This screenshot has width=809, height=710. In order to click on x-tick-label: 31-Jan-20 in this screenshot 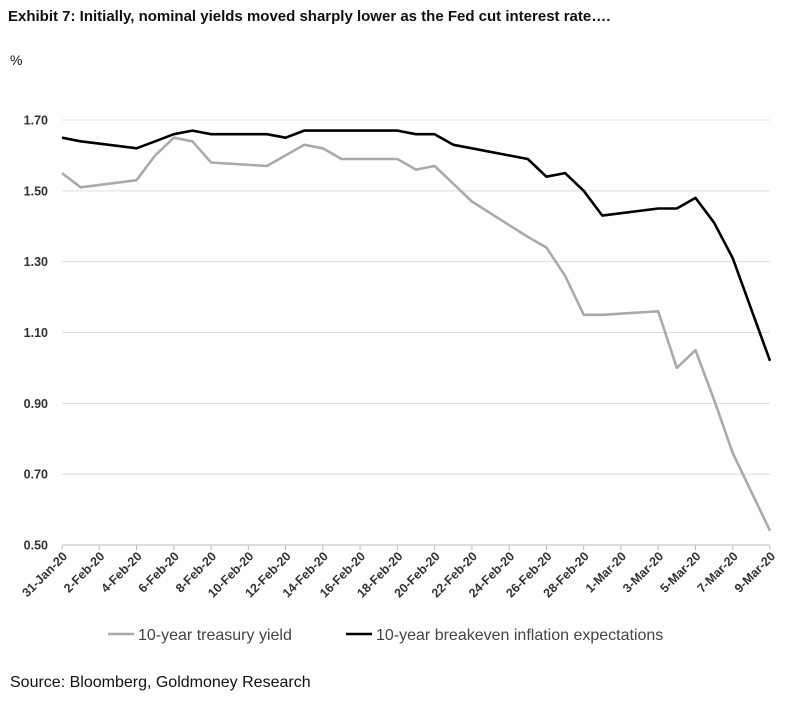, I will do `click(44, 574)`.